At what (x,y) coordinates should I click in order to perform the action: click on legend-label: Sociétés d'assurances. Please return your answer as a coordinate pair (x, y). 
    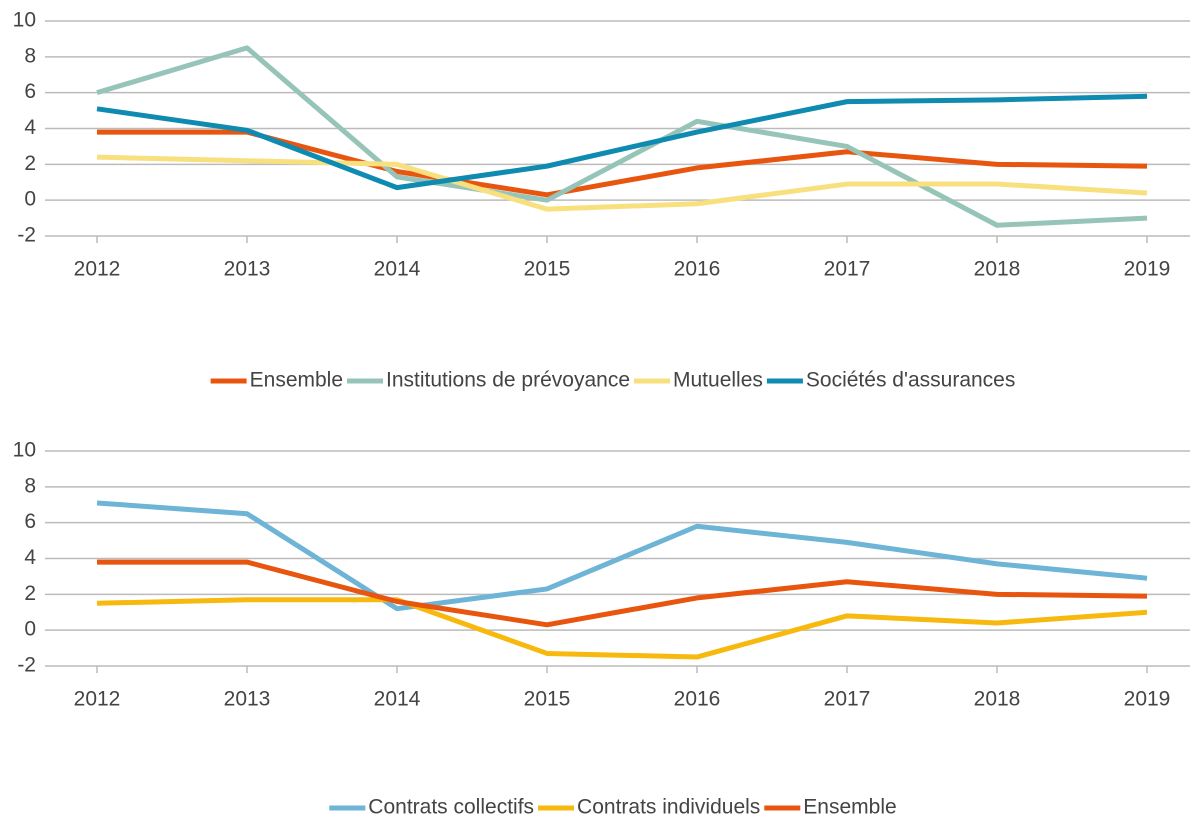
    Looking at the image, I should click on (910, 380).